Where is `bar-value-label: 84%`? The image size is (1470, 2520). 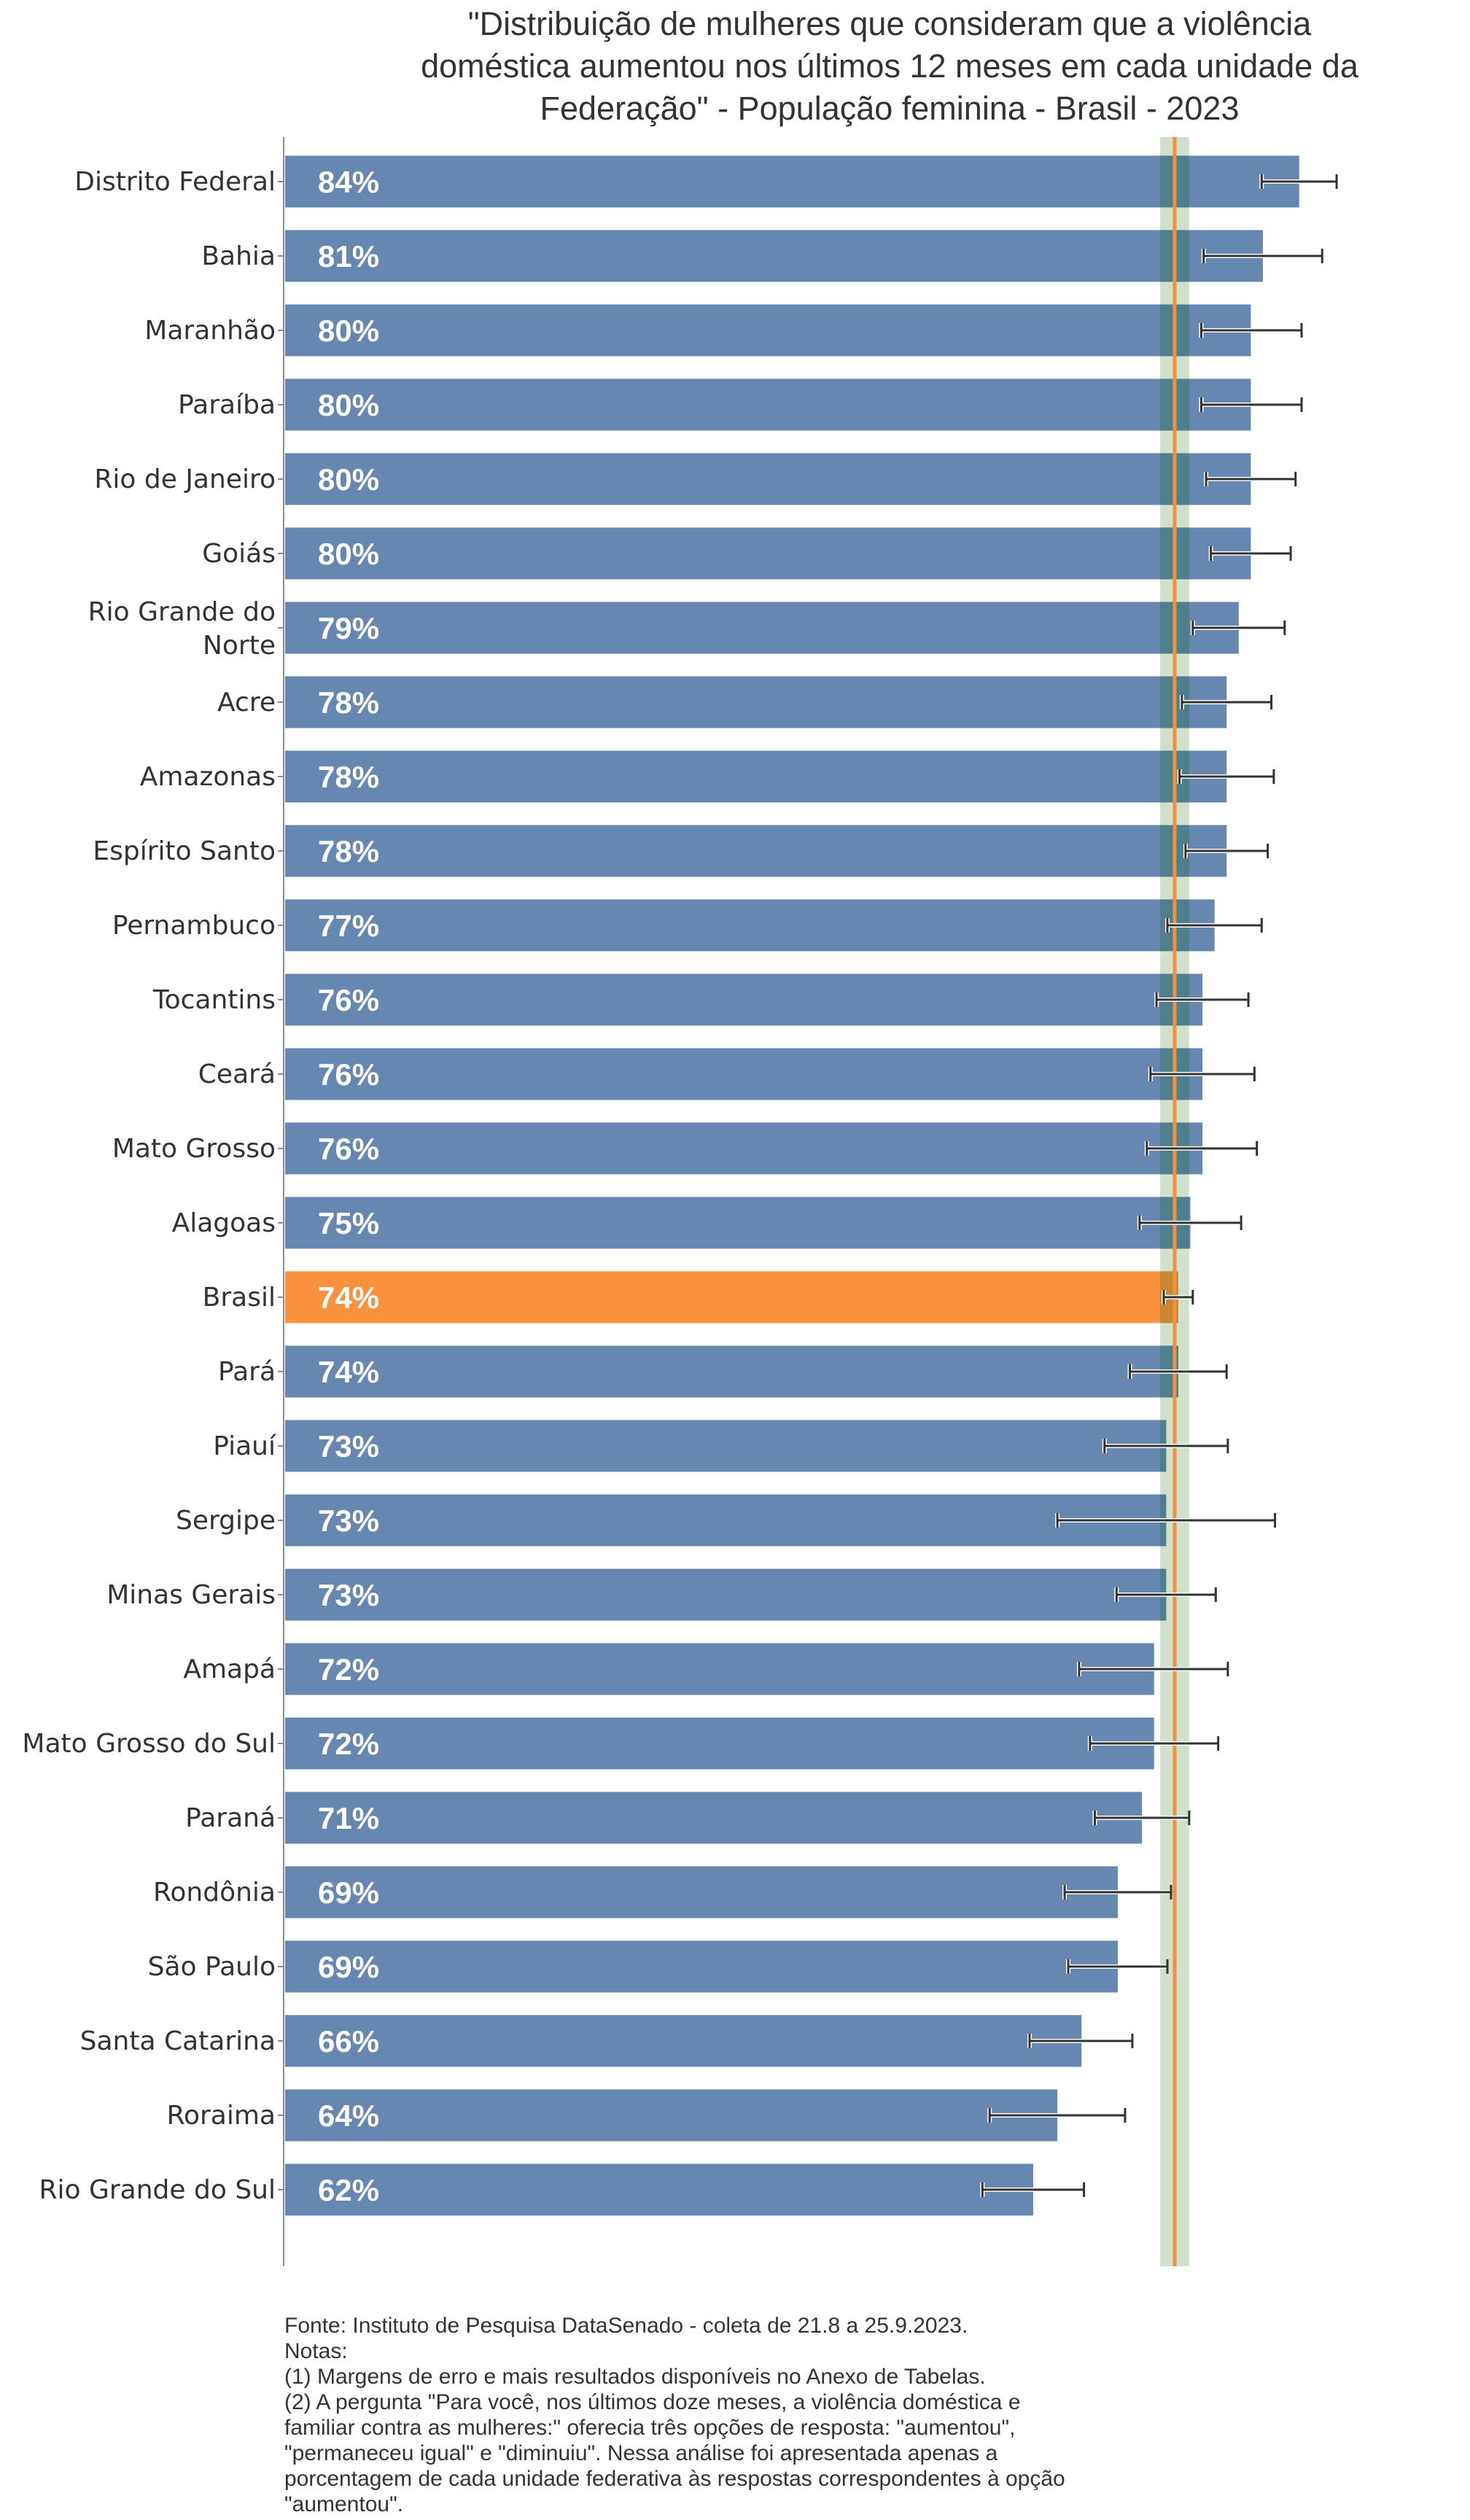 bar-value-label: 84% is located at coordinates (348, 182).